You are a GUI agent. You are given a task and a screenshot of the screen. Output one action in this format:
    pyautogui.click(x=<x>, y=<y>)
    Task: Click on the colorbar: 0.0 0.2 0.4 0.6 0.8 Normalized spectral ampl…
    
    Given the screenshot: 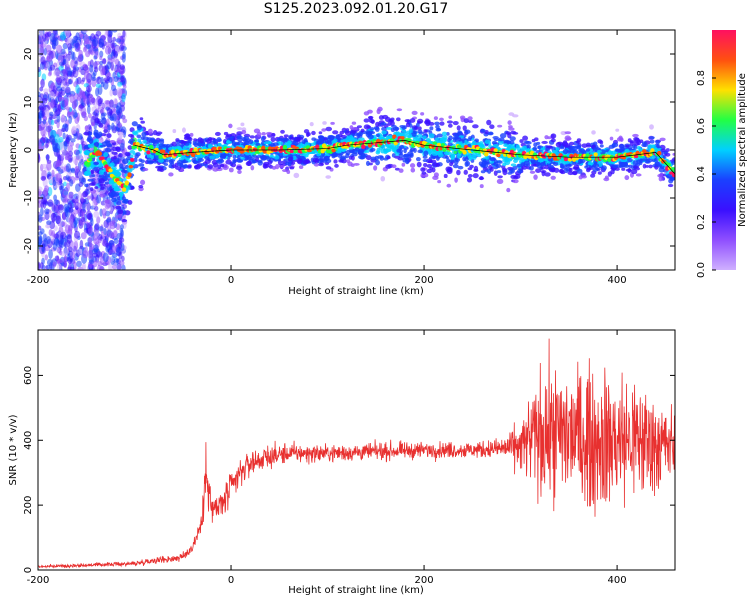 What is the action you would take?
    pyautogui.click(x=722, y=154)
    